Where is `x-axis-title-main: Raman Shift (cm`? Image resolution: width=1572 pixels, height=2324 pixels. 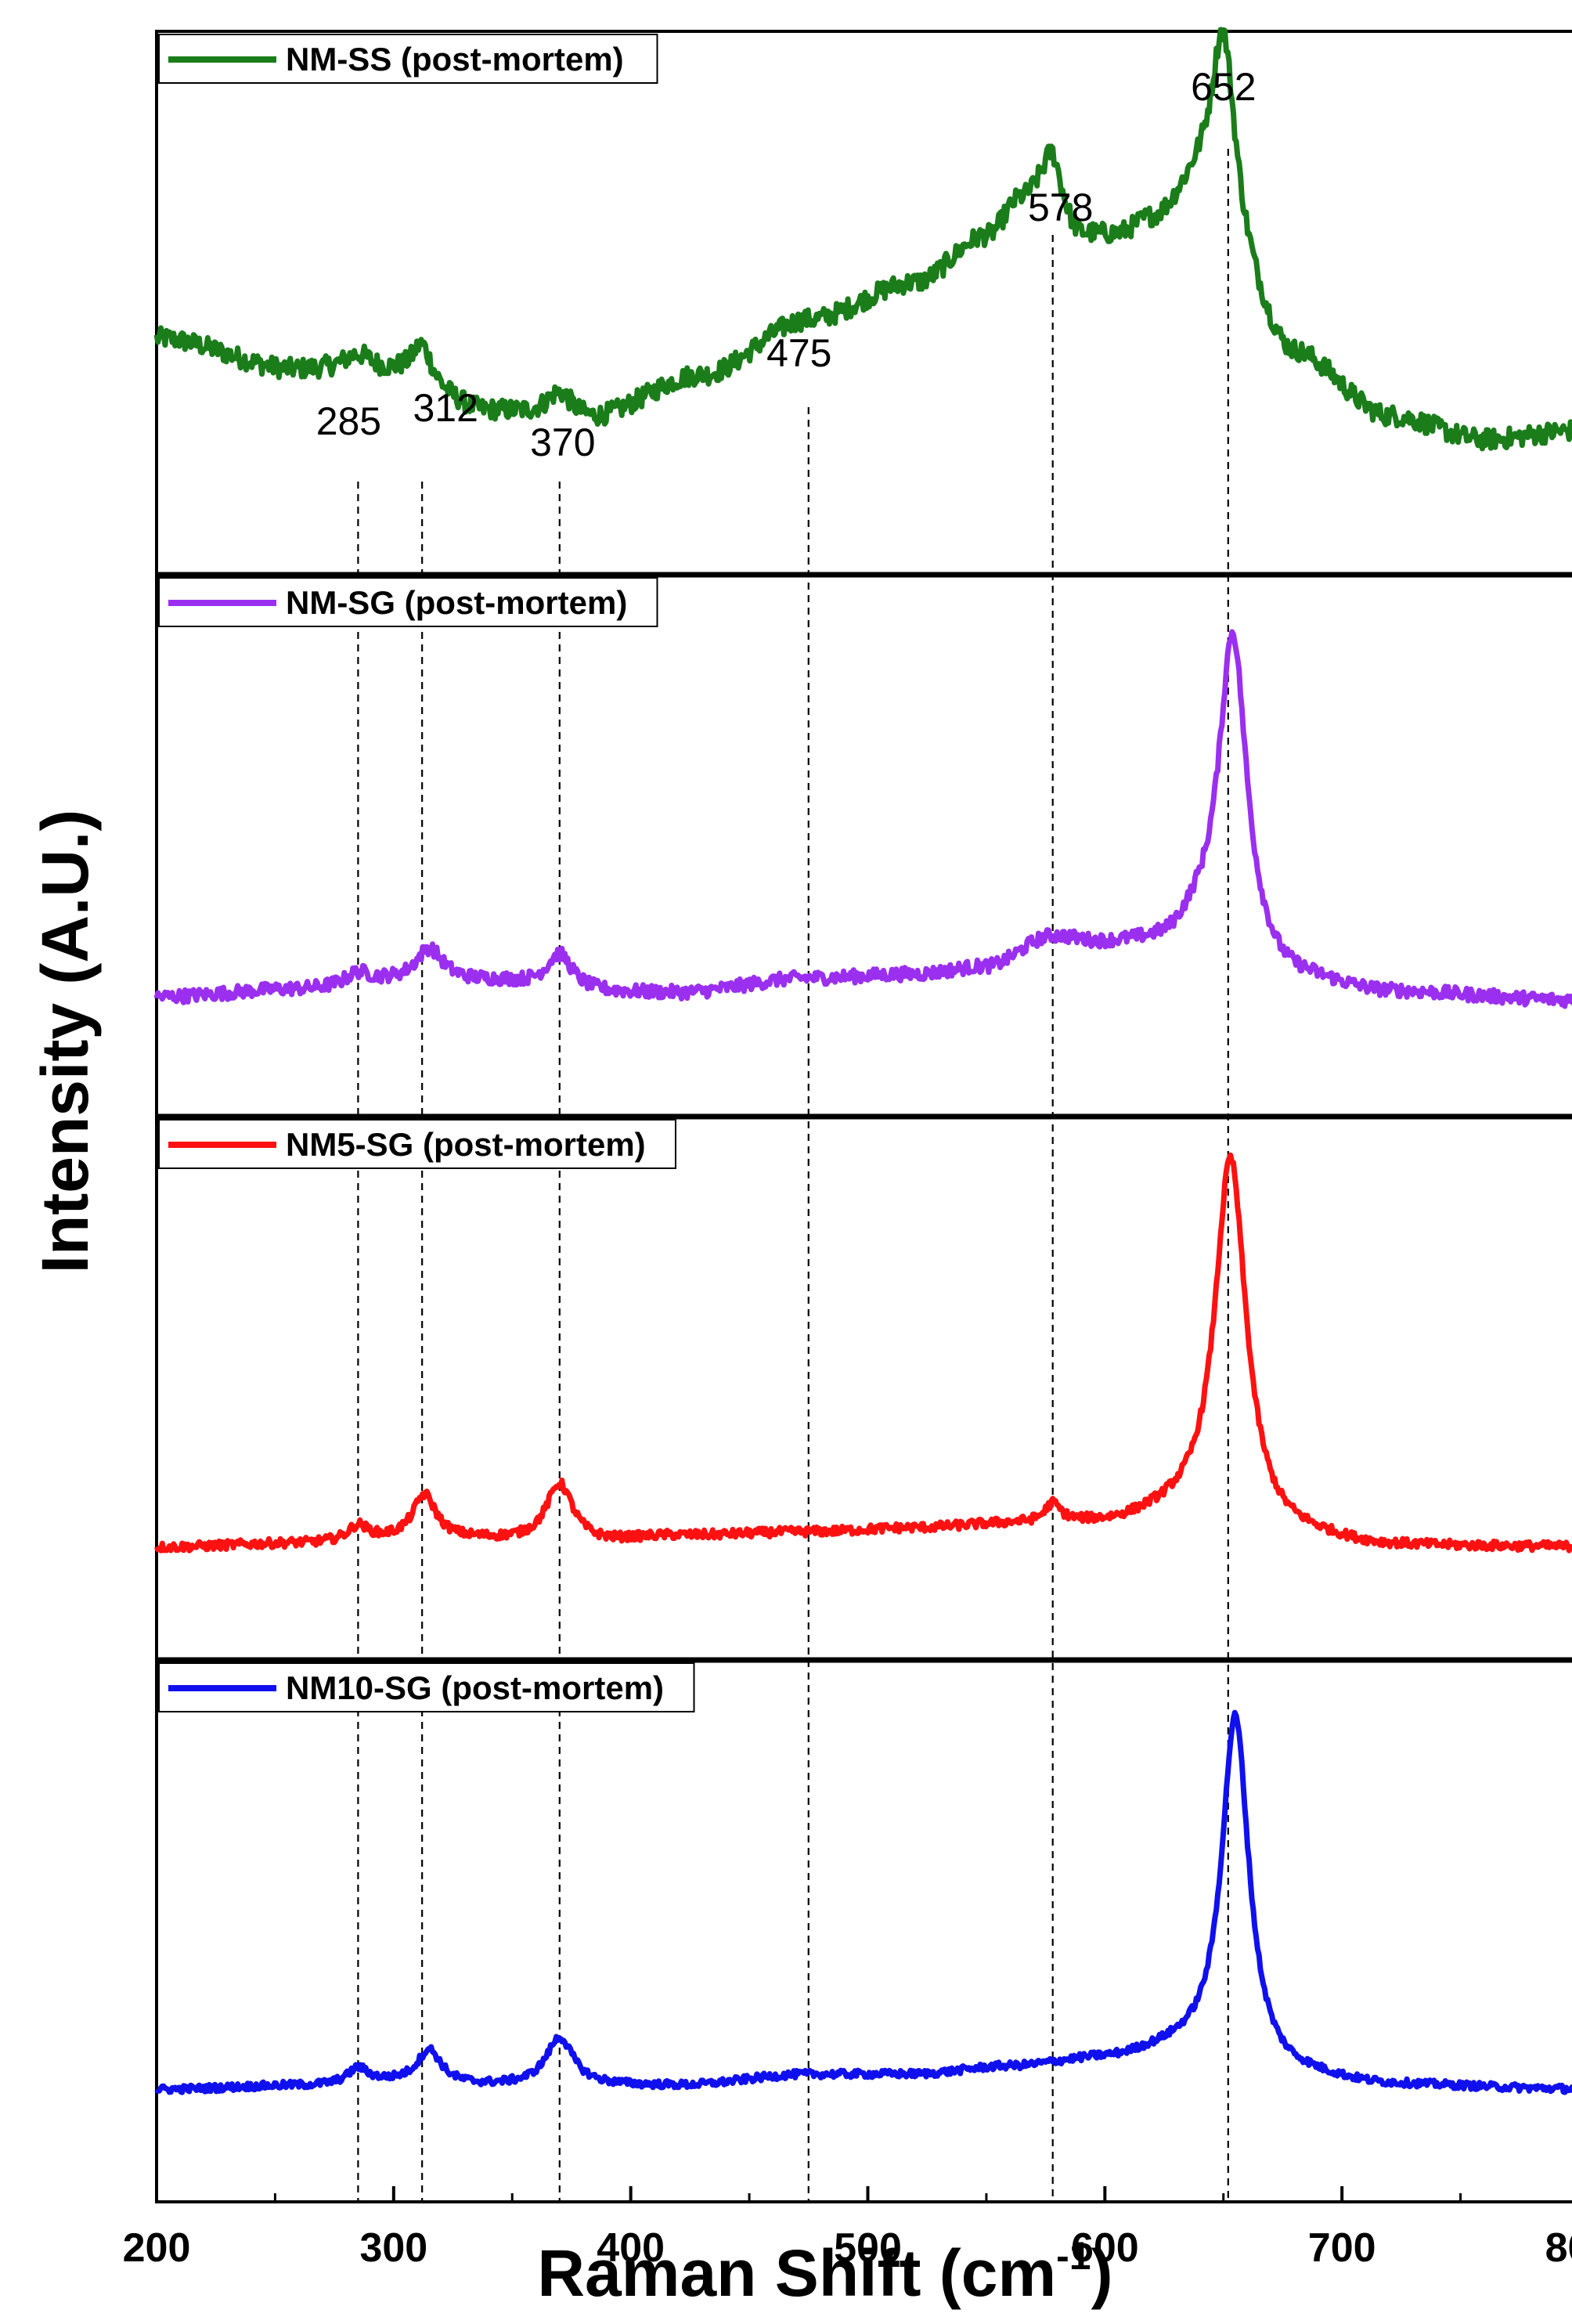 x-axis-title-main: Raman Shift (cm is located at coordinates (796, 2273).